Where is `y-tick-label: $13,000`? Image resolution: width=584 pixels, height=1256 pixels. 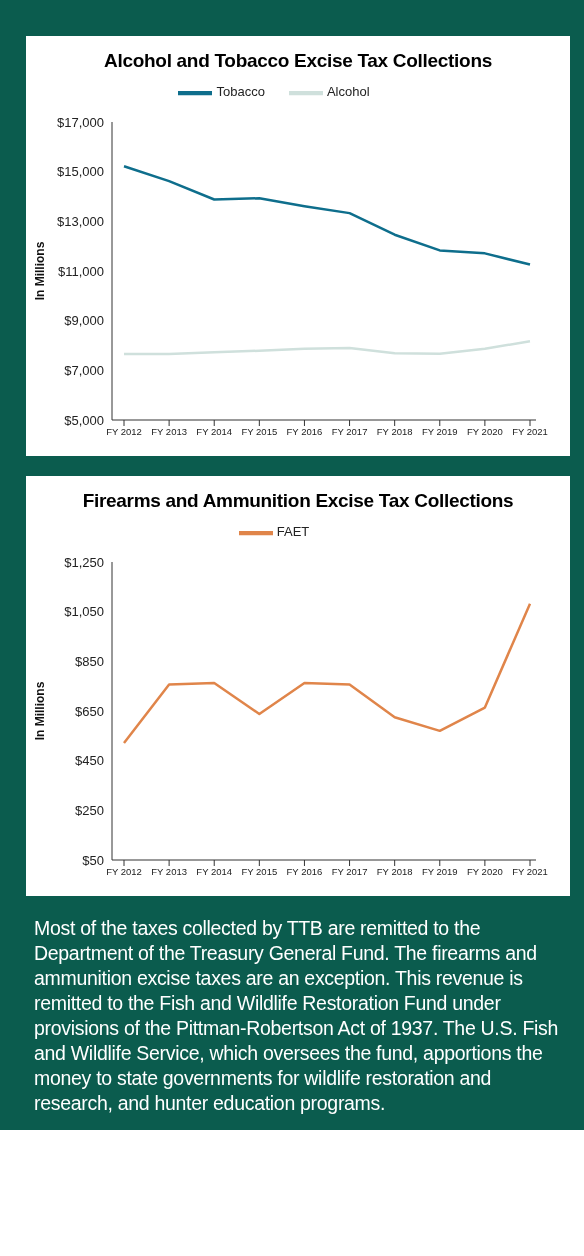
y-tick-label: $13,000 is located at coordinates (80, 221).